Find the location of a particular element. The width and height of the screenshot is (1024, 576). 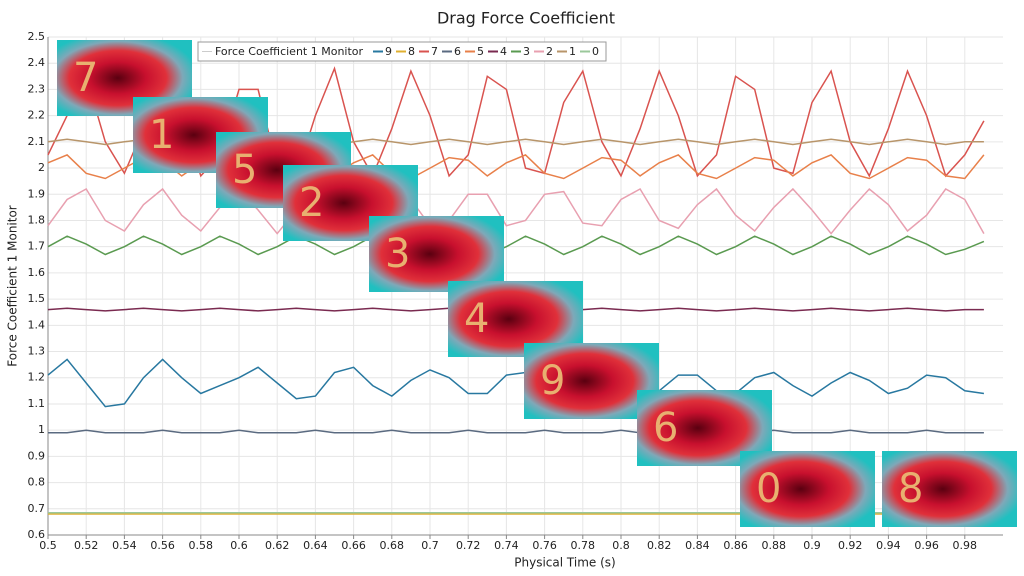

legend: Force Coefficient 1 Monitor 9 8 7 6 5 4 3 2 1 0 is located at coordinates (402, 51).